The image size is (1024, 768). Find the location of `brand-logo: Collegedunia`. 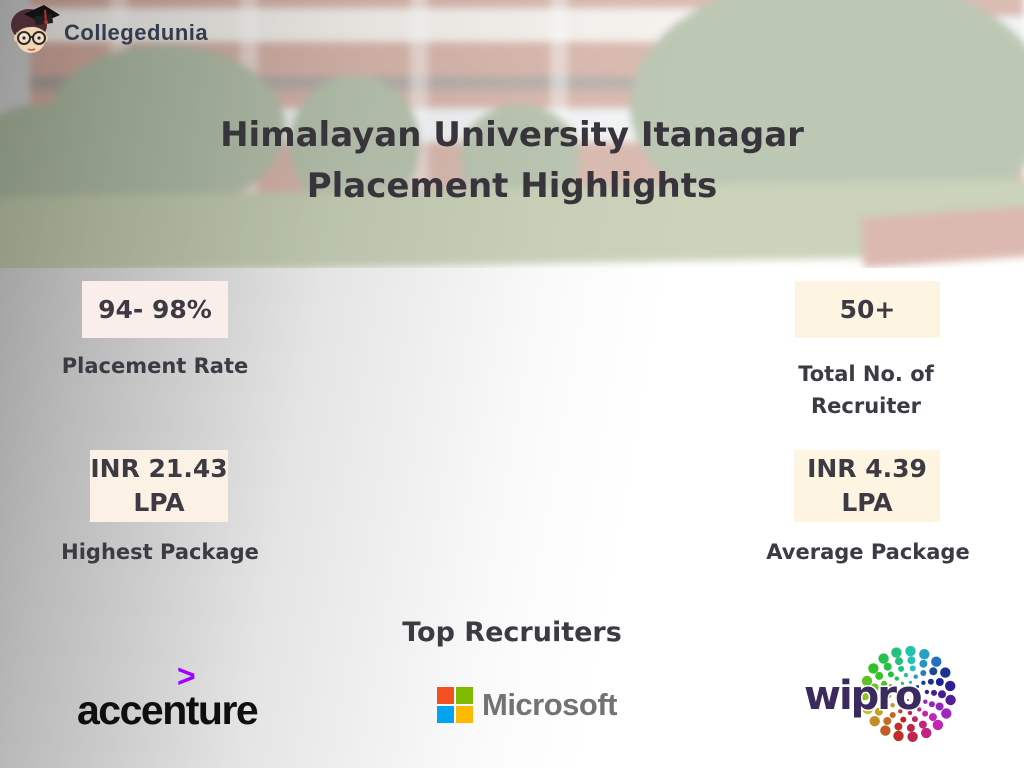

brand-logo: Collegedunia is located at coordinates (108, 33).